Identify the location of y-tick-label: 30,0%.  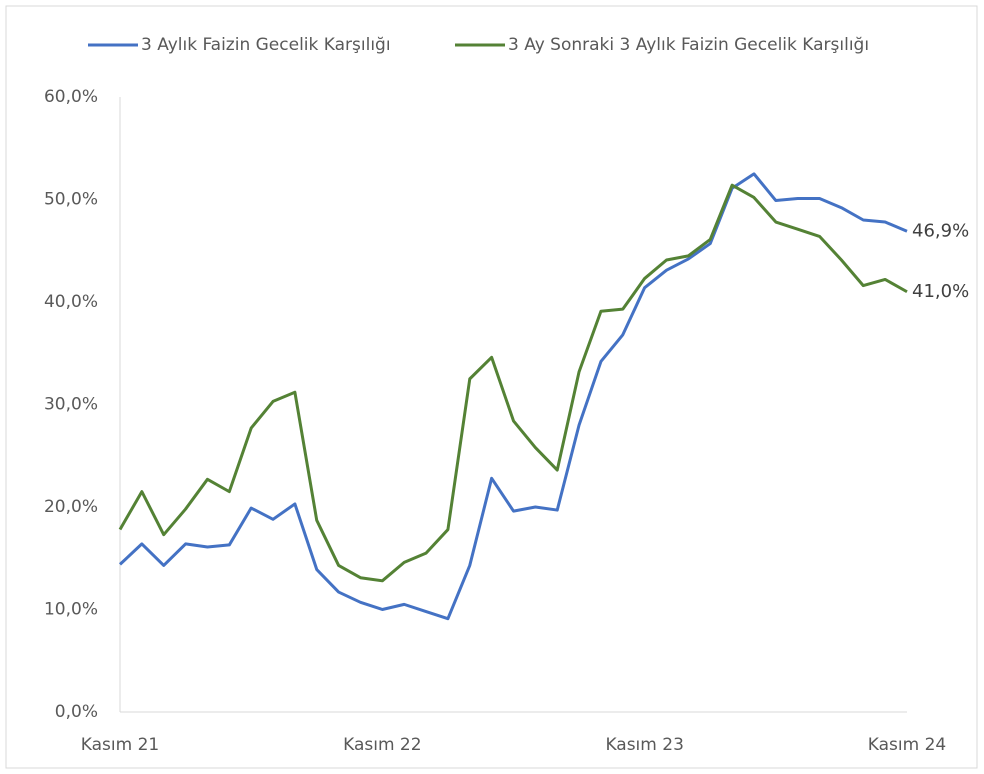
(71, 405).